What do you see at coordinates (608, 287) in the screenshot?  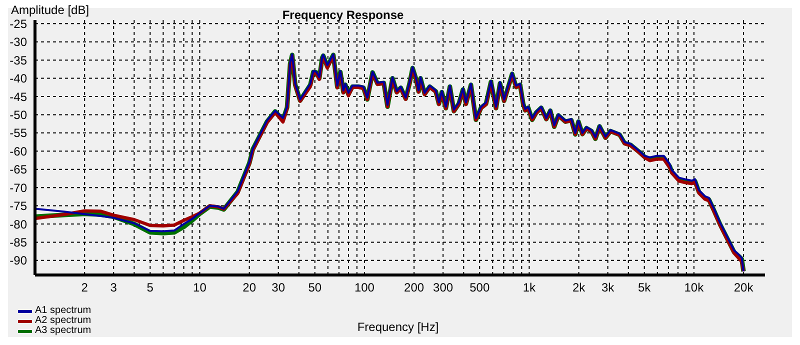 I see `x-tick-label: 3k` at bounding box center [608, 287].